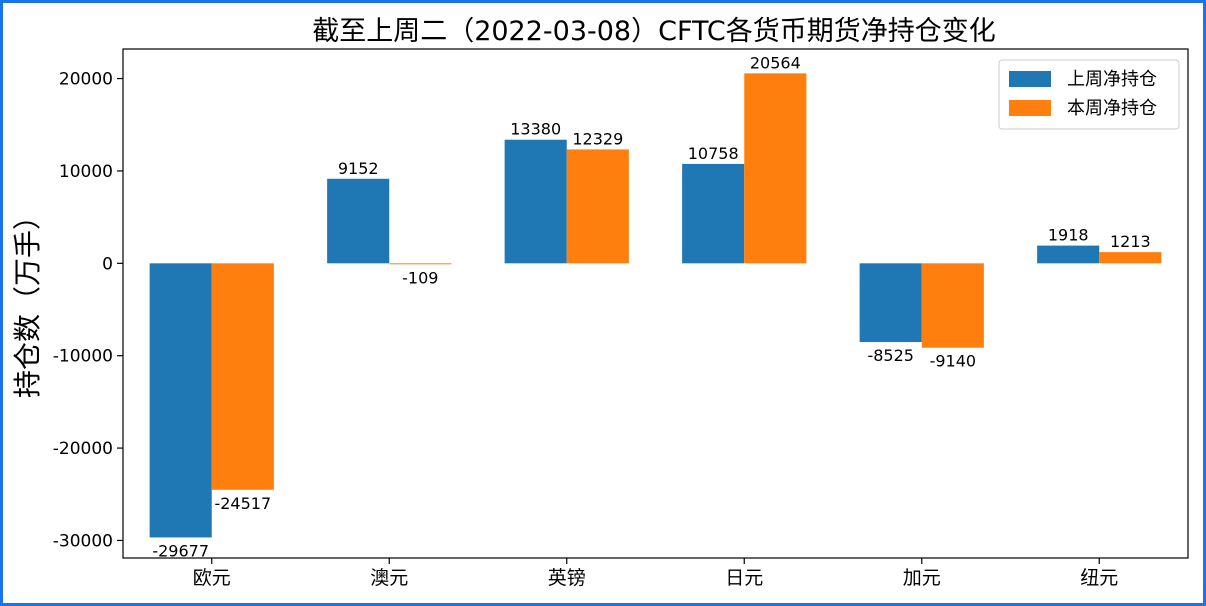  What do you see at coordinates (86, 172) in the screenshot?
I see `y-tick-label: 10000` at bounding box center [86, 172].